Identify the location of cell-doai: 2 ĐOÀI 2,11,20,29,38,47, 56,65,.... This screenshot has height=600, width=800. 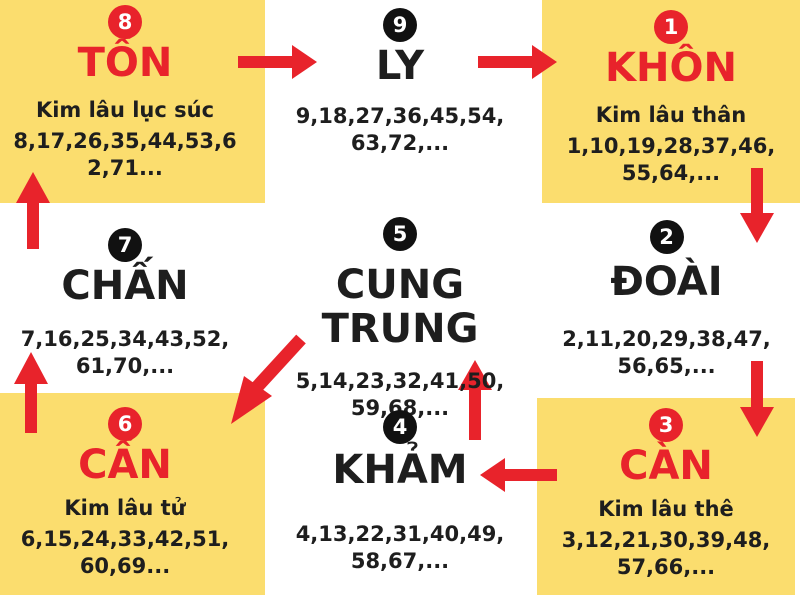
(666, 300).